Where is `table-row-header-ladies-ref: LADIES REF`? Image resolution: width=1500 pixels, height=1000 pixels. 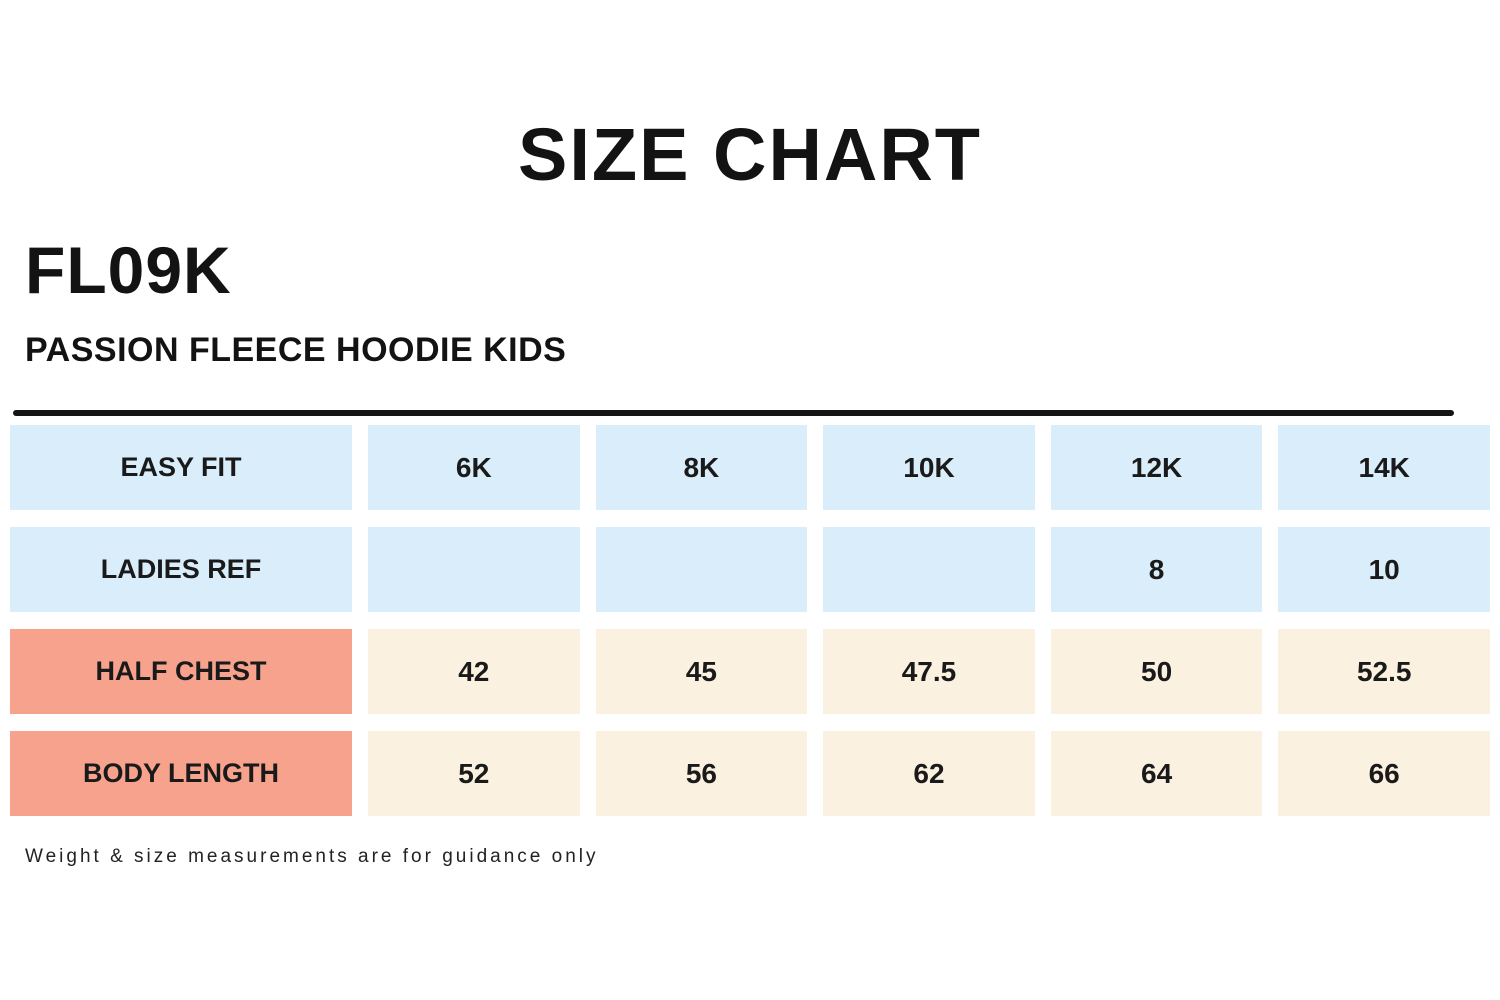
table-row-header-ladies-ref: LADIES REF is located at coordinates (181, 569).